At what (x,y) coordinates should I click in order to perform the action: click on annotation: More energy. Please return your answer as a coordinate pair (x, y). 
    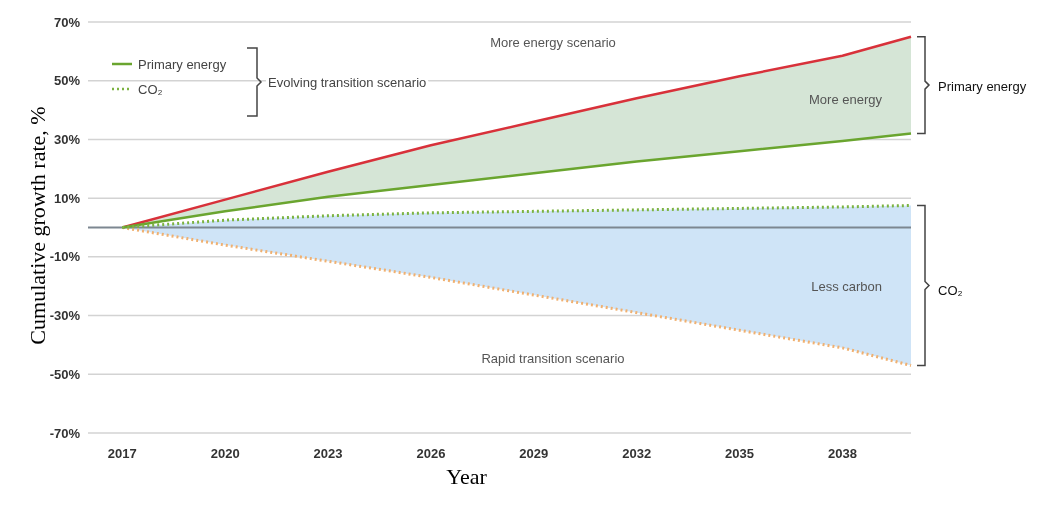
    Looking at the image, I should click on (846, 99).